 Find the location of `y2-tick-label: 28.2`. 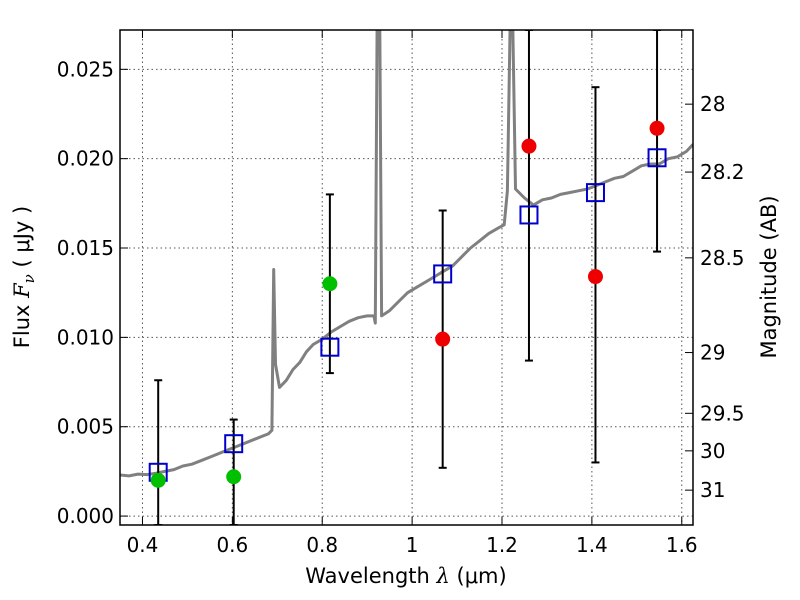

y2-tick-label: 28.2 is located at coordinates (722, 172).